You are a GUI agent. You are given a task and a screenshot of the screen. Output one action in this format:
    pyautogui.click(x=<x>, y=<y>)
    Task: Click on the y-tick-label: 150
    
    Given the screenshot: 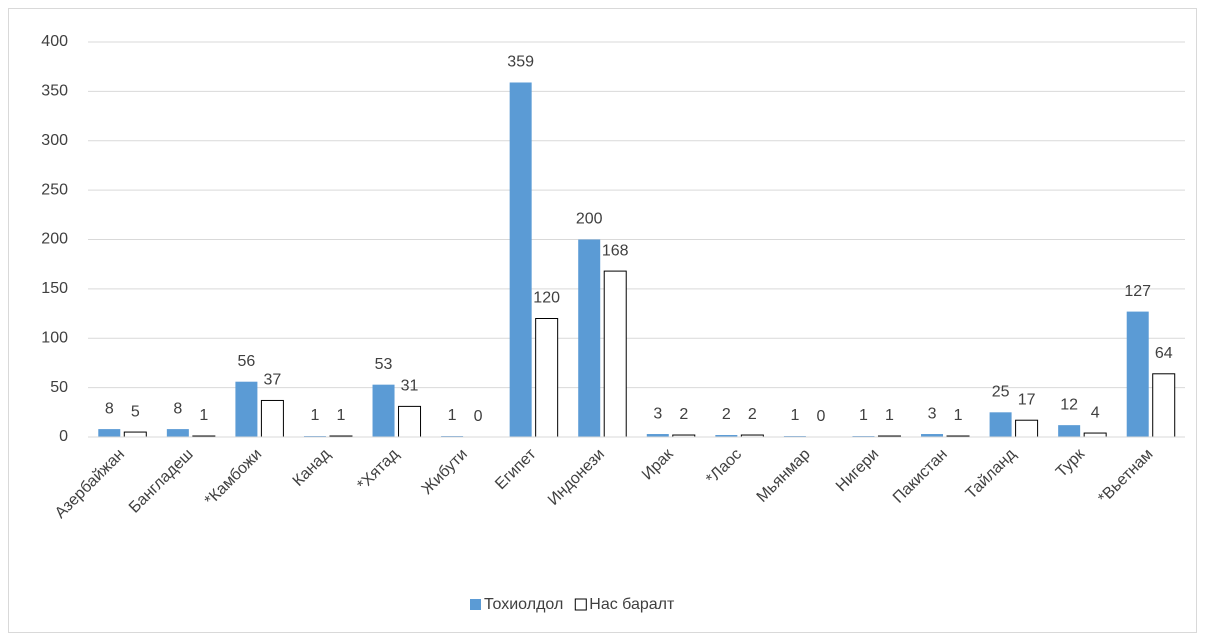 What is the action you would take?
    pyautogui.click(x=54, y=288)
    